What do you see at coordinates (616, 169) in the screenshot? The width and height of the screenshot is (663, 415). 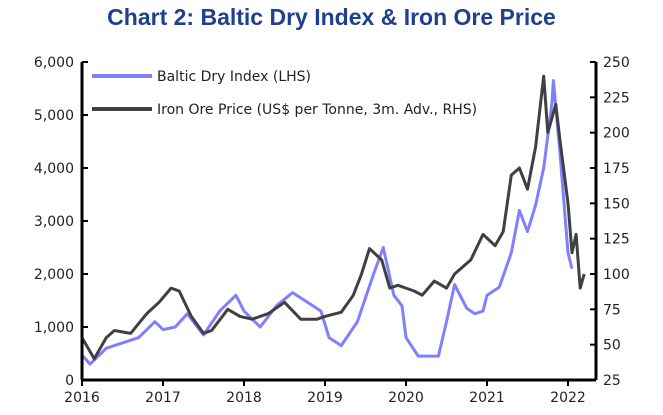 I see `right-tick-label: 175` at bounding box center [616, 169].